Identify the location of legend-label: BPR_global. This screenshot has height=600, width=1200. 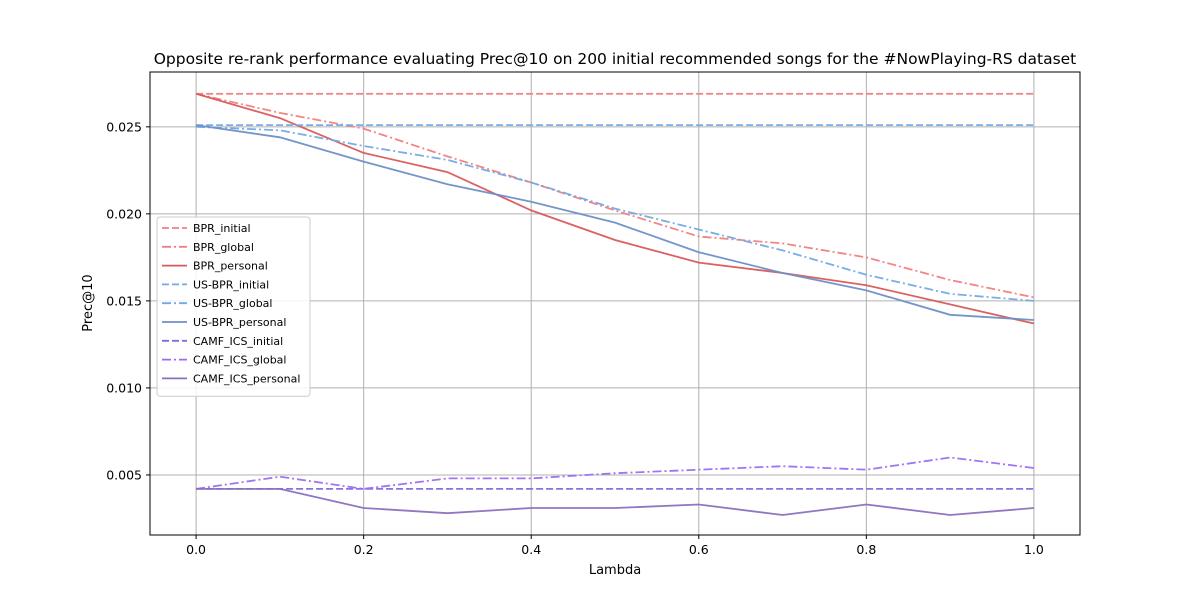
(223, 247).